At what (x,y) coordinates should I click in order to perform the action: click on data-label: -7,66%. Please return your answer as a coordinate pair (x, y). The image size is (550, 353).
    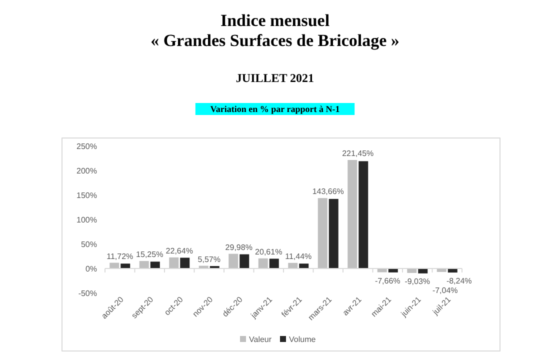
    Looking at the image, I should click on (387, 281).